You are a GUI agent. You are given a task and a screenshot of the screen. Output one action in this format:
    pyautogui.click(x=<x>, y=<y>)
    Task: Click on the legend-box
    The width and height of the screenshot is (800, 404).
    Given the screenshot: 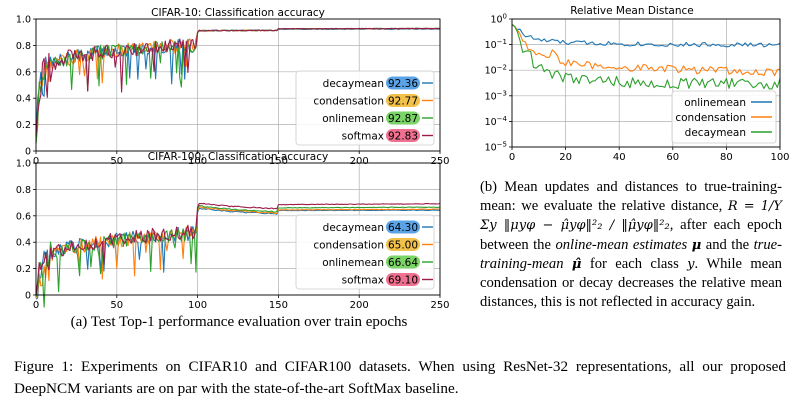 What is the action you would take?
    pyautogui.click(x=724, y=117)
    